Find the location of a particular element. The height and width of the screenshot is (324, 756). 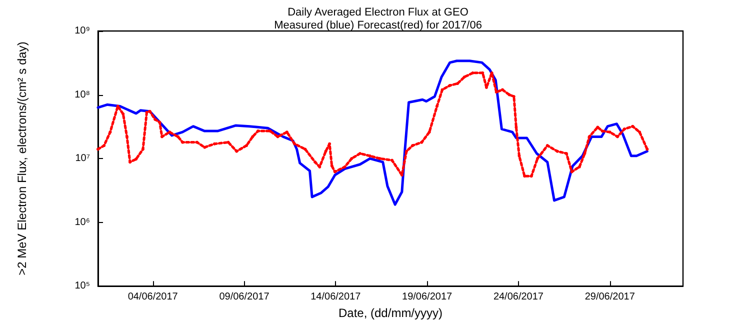

y-tick-label: 10⁸ is located at coordinates (82, 94).